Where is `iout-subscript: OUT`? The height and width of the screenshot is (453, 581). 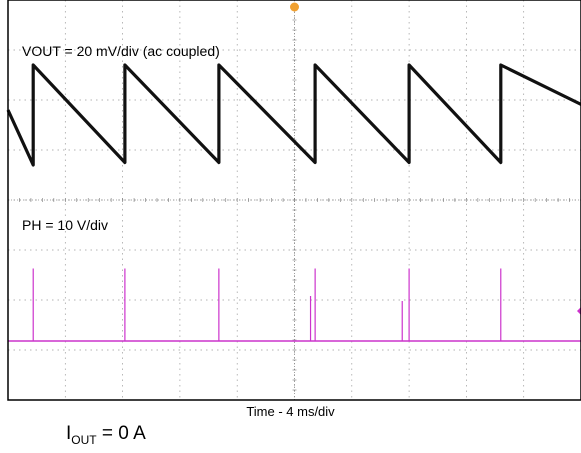
iout-subscript: OUT is located at coordinates (84, 440).